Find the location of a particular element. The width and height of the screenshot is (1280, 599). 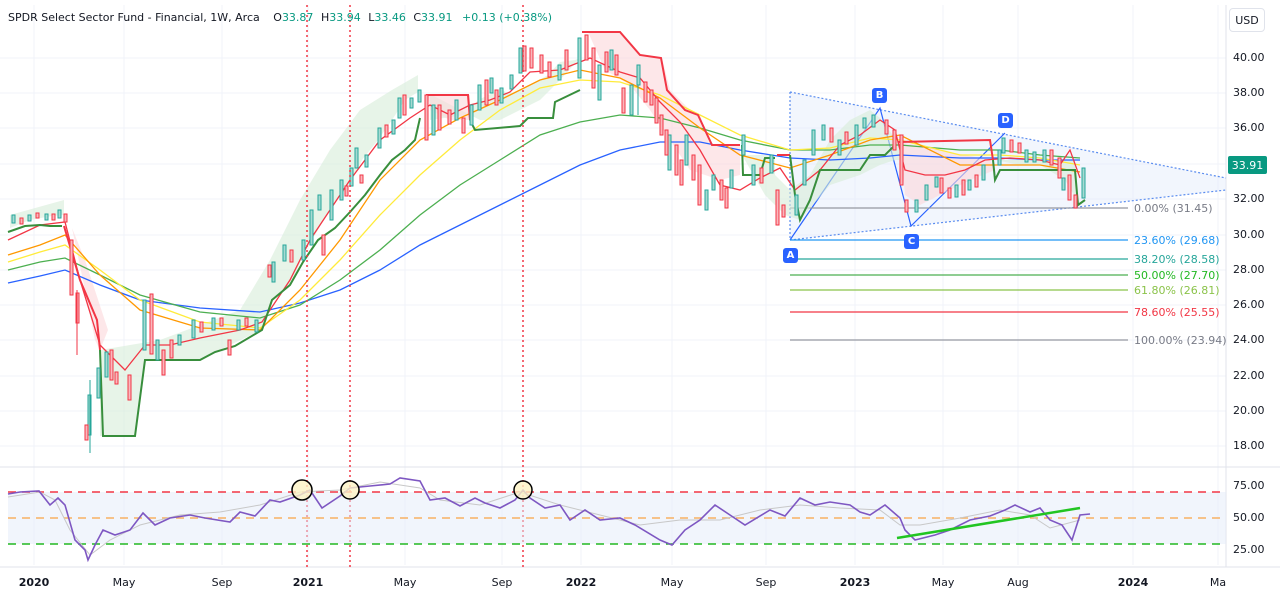

time-label: 2022 is located at coordinates (581, 582).